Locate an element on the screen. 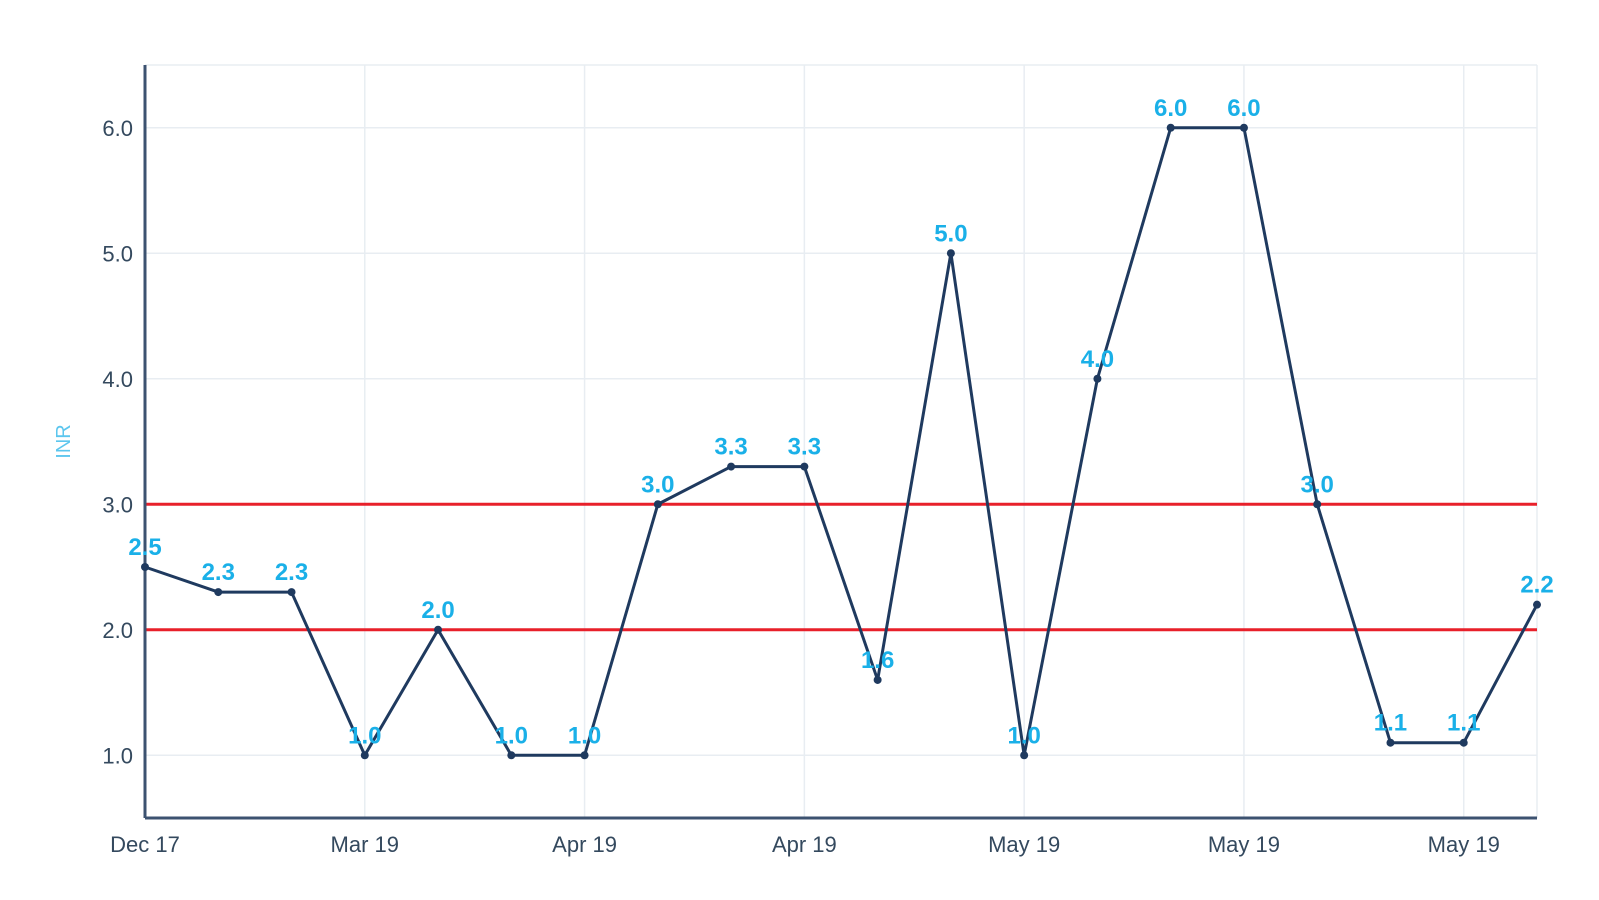  y-tick-label: 4.0 is located at coordinates (117, 379).